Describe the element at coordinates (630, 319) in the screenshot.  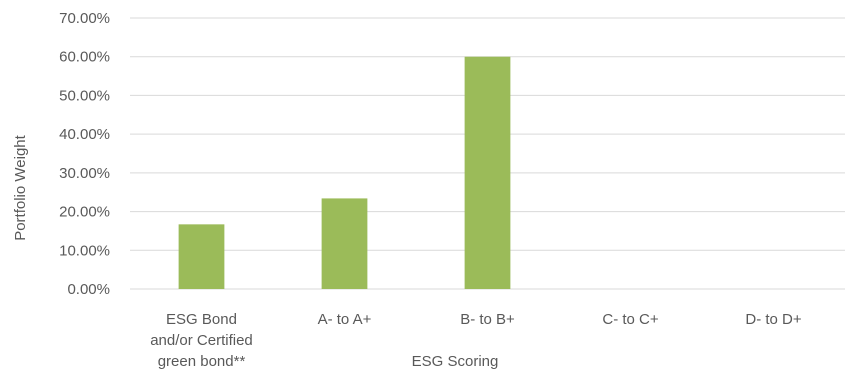
I see `x-tick-label: C- to C+` at that location.